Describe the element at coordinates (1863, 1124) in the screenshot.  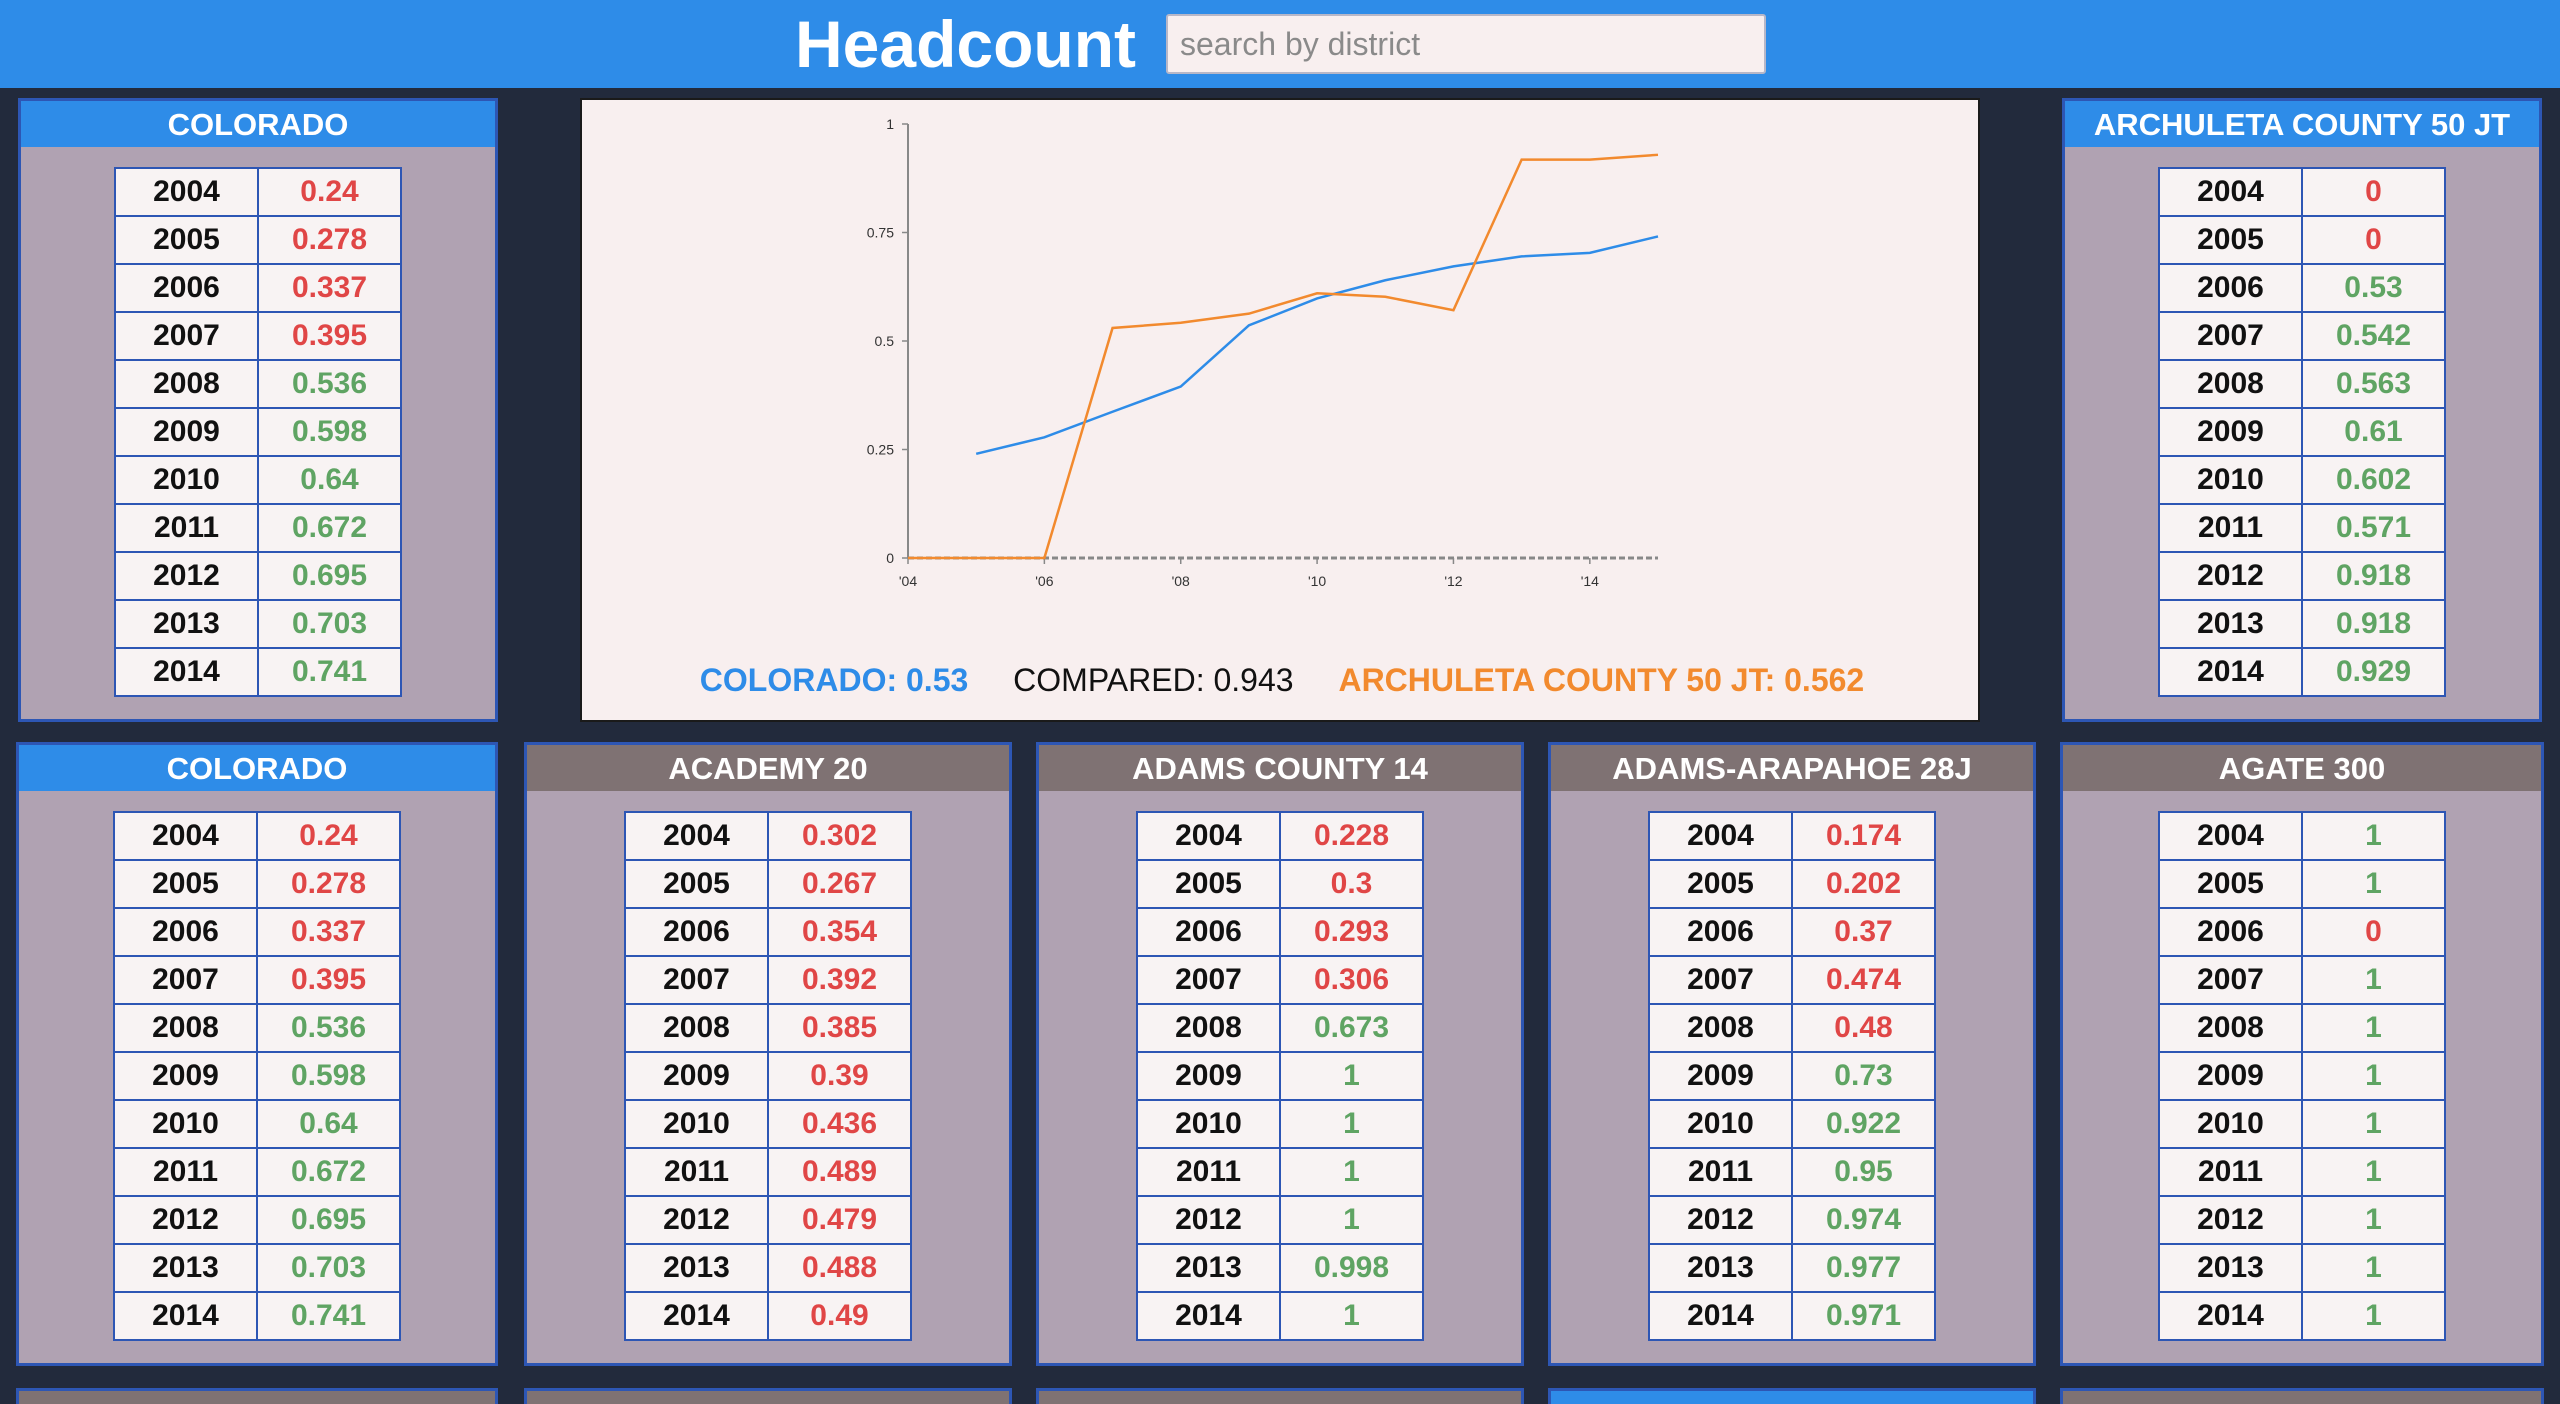
I see `value-cell: 0.922` at that location.